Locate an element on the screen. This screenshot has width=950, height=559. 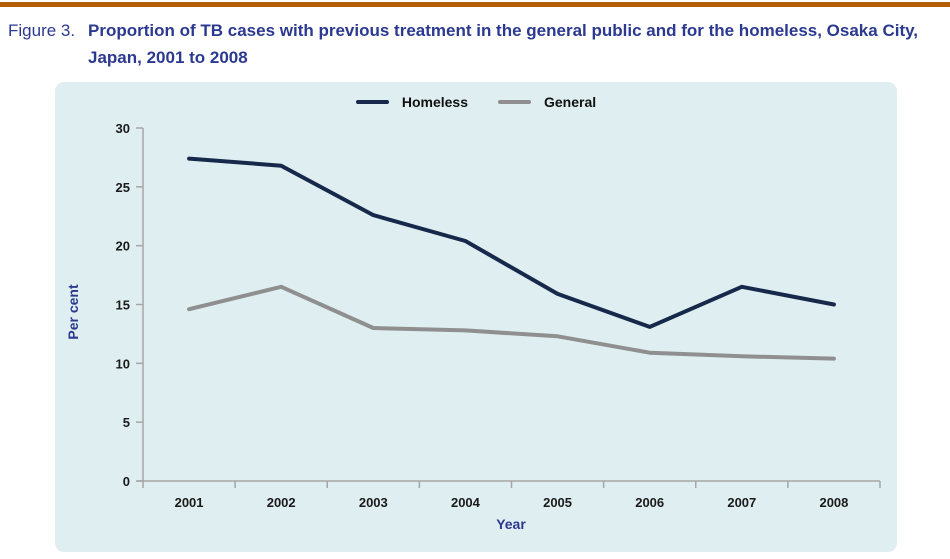
legend-swatch-general is located at coordinates (514, 102).